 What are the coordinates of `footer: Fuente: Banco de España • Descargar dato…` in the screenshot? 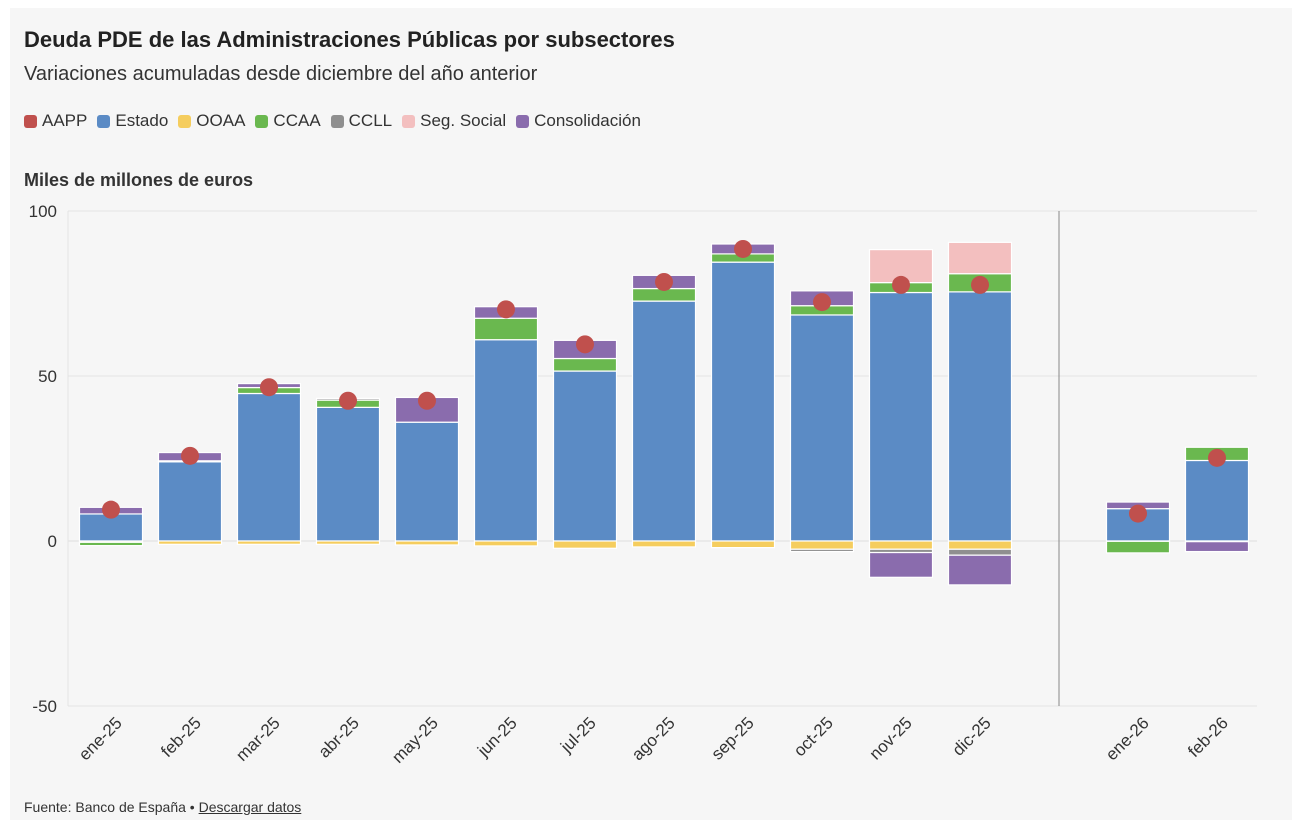 It's located at (162, 807).